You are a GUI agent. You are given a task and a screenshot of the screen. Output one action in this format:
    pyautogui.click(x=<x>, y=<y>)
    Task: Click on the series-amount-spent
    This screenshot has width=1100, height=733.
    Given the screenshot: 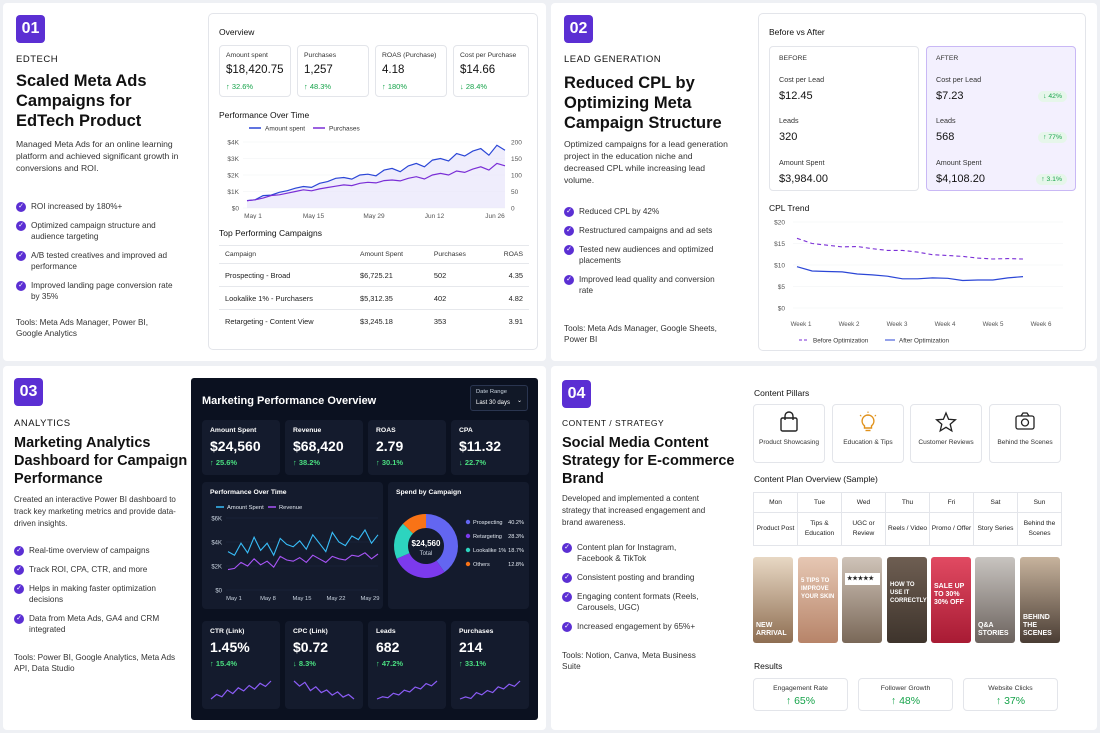 What is the action you would take?
    pyautogui.click(x=303, y=542)
    